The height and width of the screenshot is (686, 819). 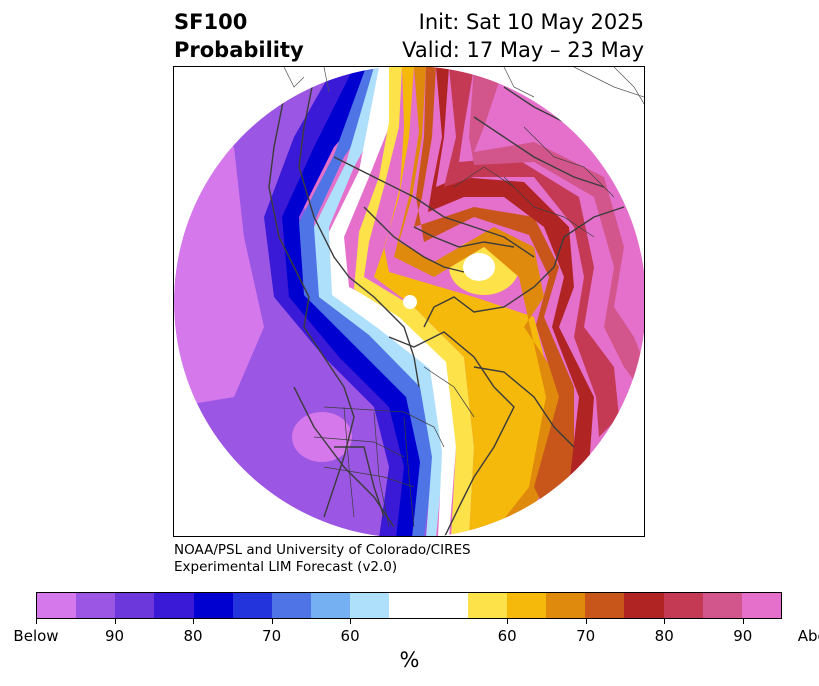 What do you see at coordinates (531, 22) in the screenshot?
I see `init-date: Init: Sat 10 May 2025` at bounding box center [531, 22].